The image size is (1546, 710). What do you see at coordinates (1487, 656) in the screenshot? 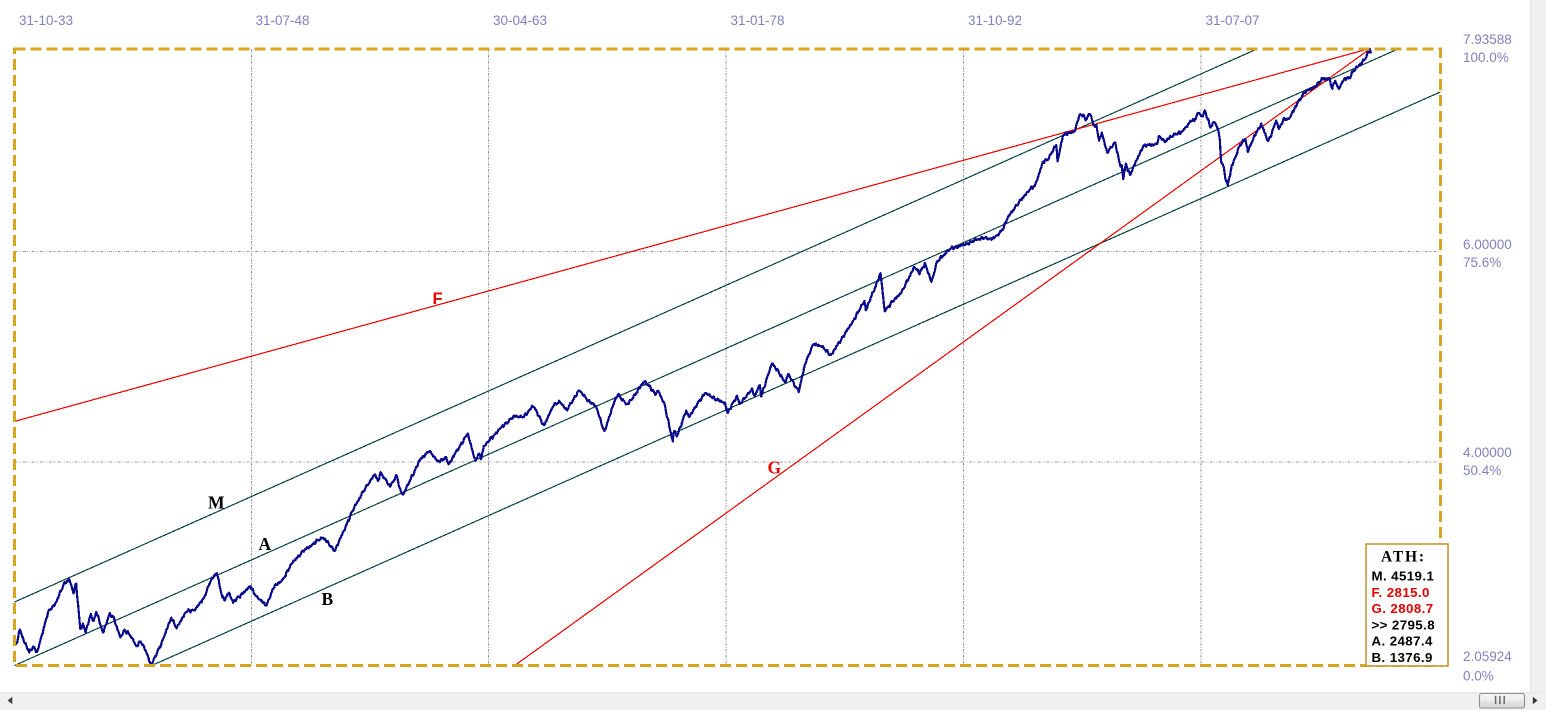
I see `svg-text: 2.05924` at bounding box center [1487, 656].